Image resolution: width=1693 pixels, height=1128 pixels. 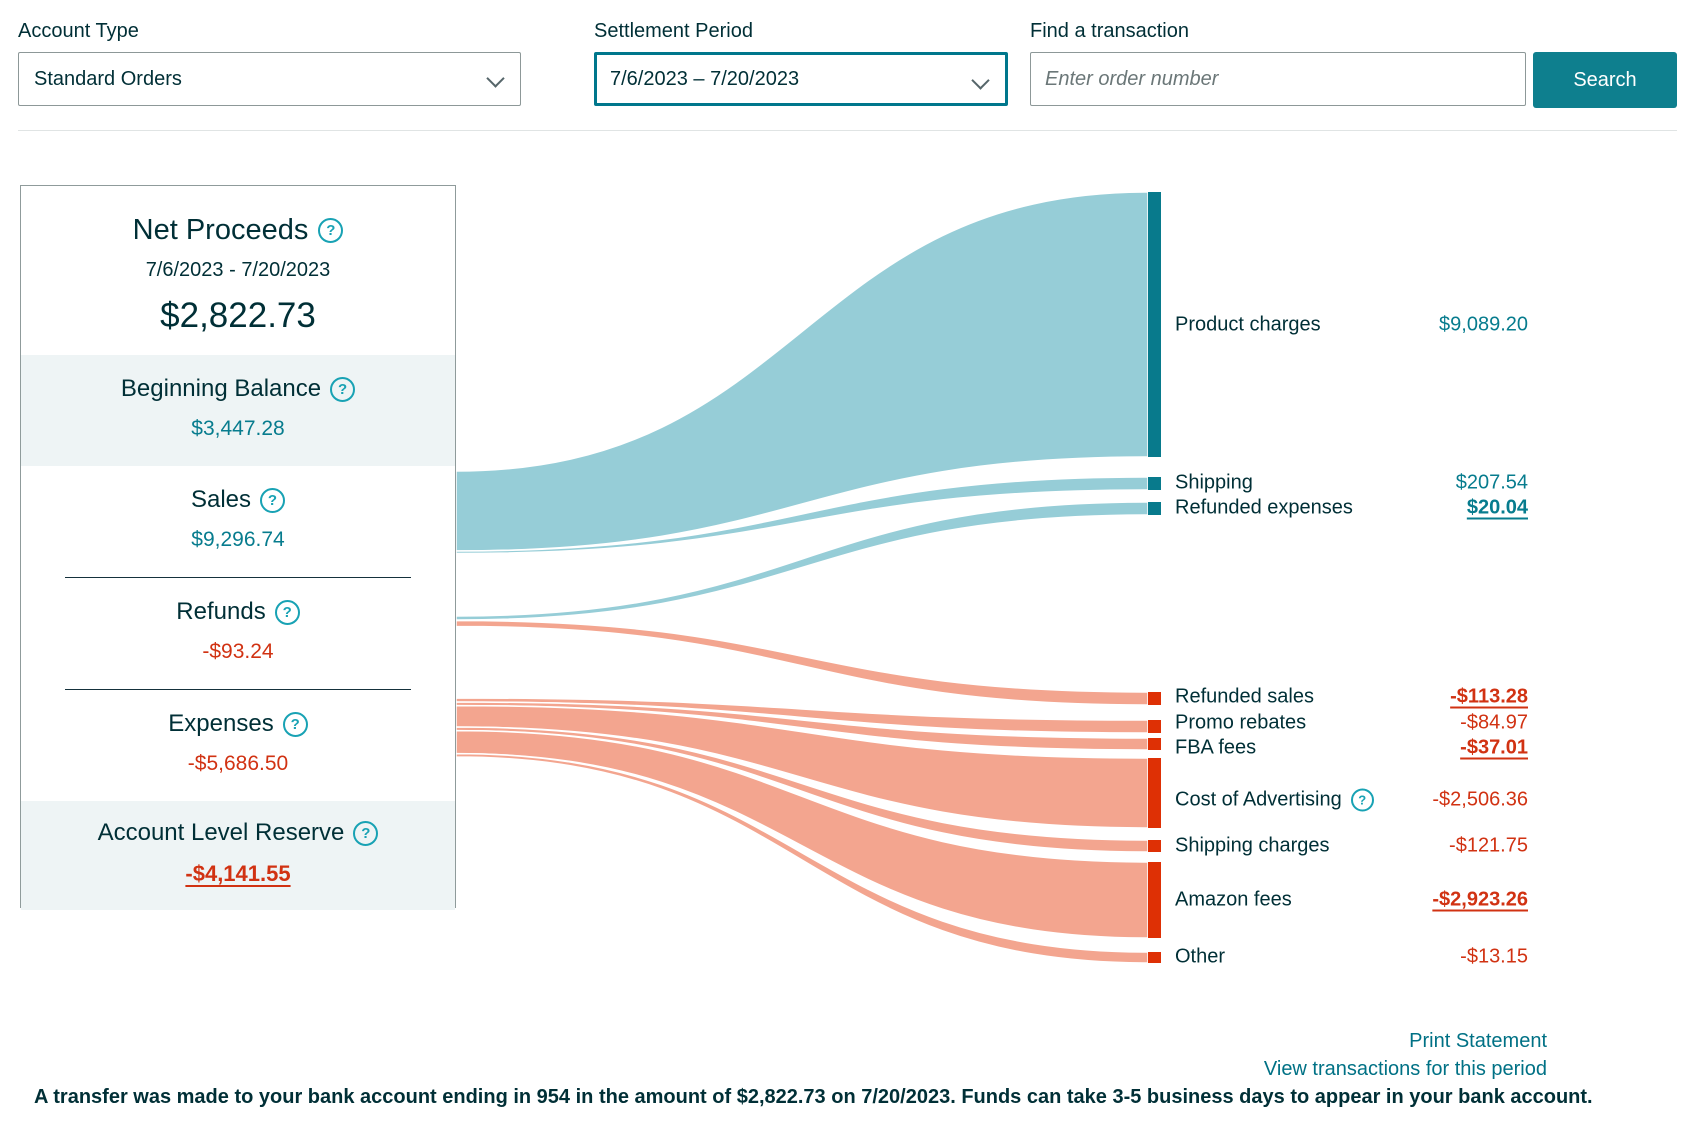 I want to click on sales-value: $9,296.74, so click(x=238, y=539).